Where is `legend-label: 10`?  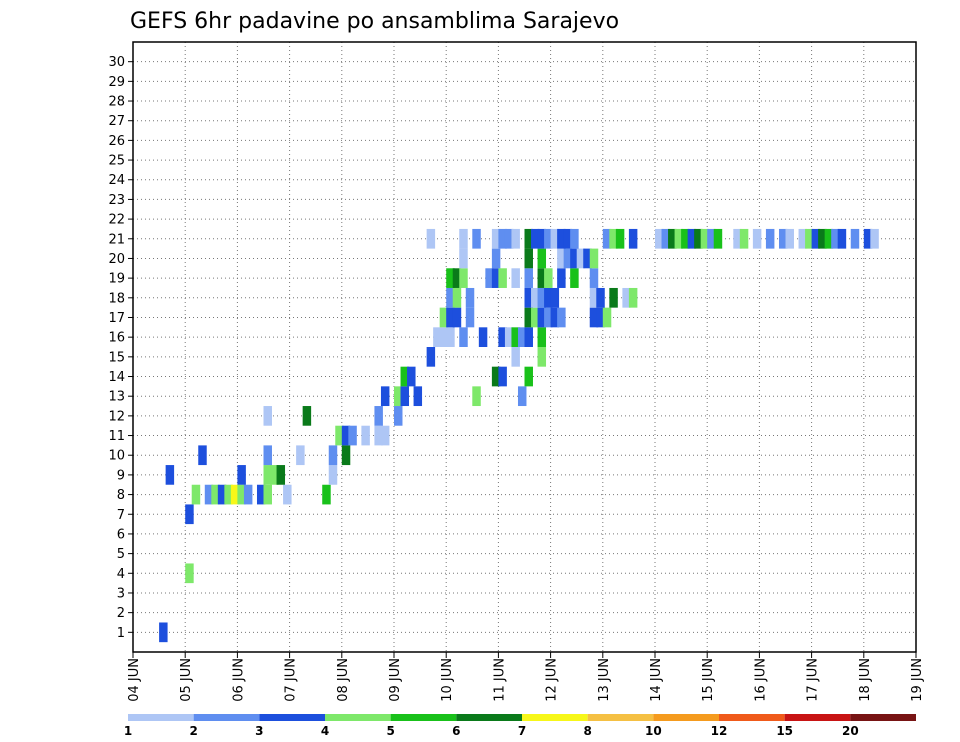
legend-label: 10 is located at coordinates (653, 731).